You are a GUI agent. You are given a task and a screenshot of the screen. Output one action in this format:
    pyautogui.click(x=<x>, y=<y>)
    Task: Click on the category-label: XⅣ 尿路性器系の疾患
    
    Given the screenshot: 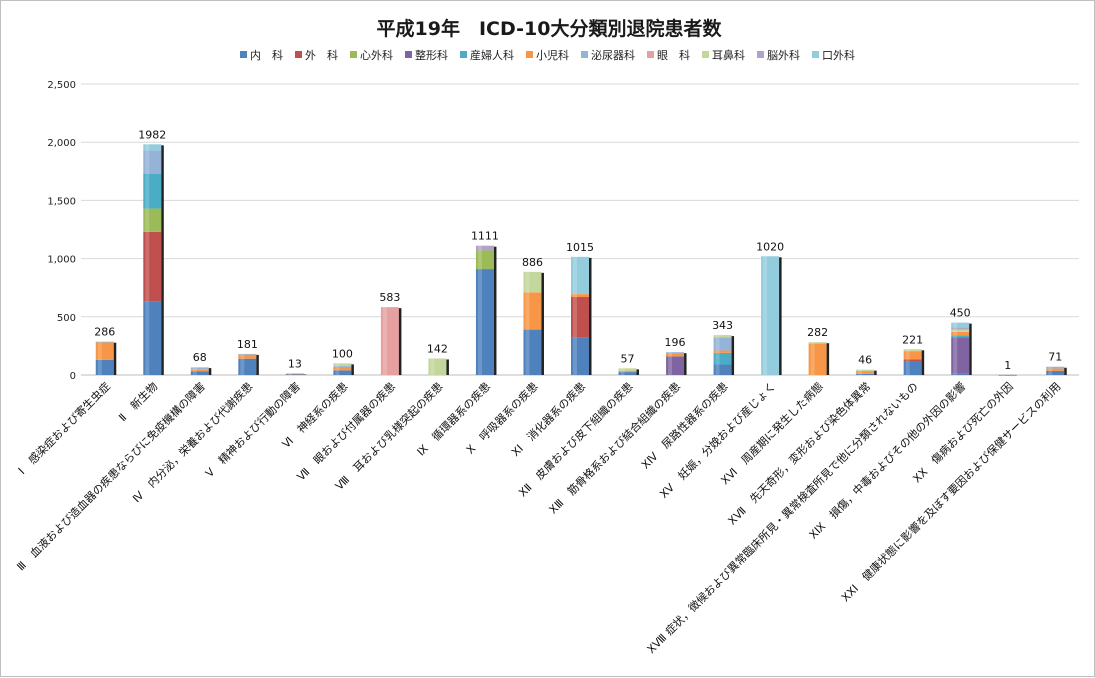 What is the action you would take?
    pyautogui.click(x=684, y=425)
    